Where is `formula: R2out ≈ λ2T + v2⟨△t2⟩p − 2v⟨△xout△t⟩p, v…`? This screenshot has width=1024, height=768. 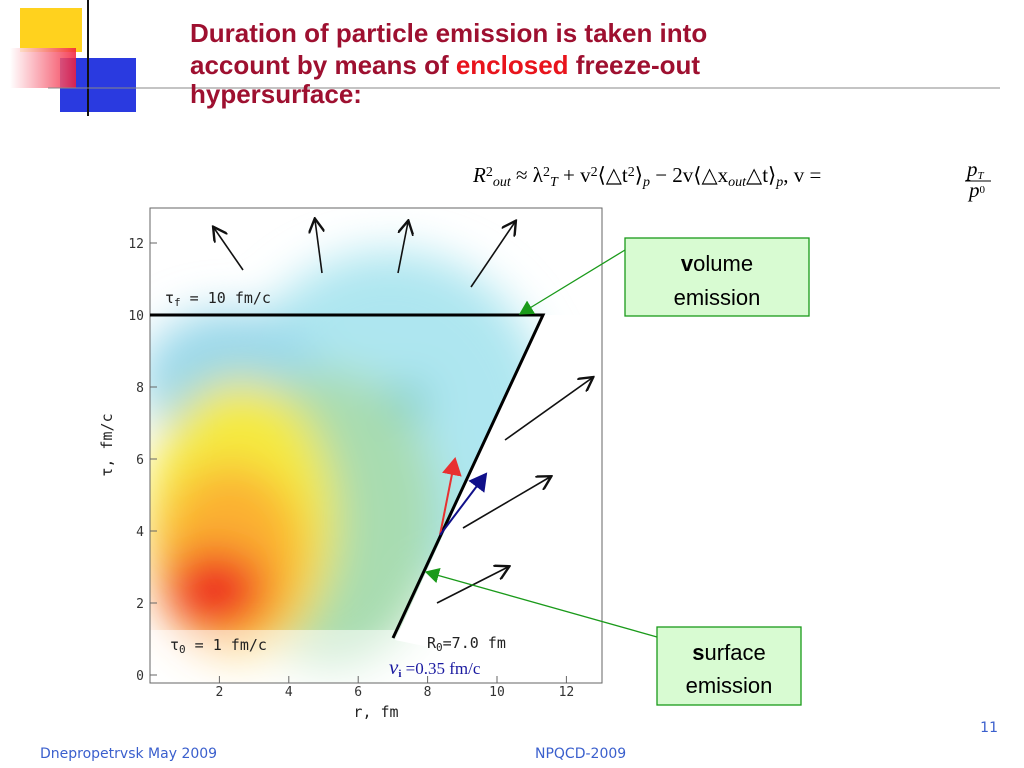 formula: R2out ≈ λ2T + v2⟨△t2⟩p − 2v⟨△xout△t⟩p, v… is located at coordinates (646, 176).